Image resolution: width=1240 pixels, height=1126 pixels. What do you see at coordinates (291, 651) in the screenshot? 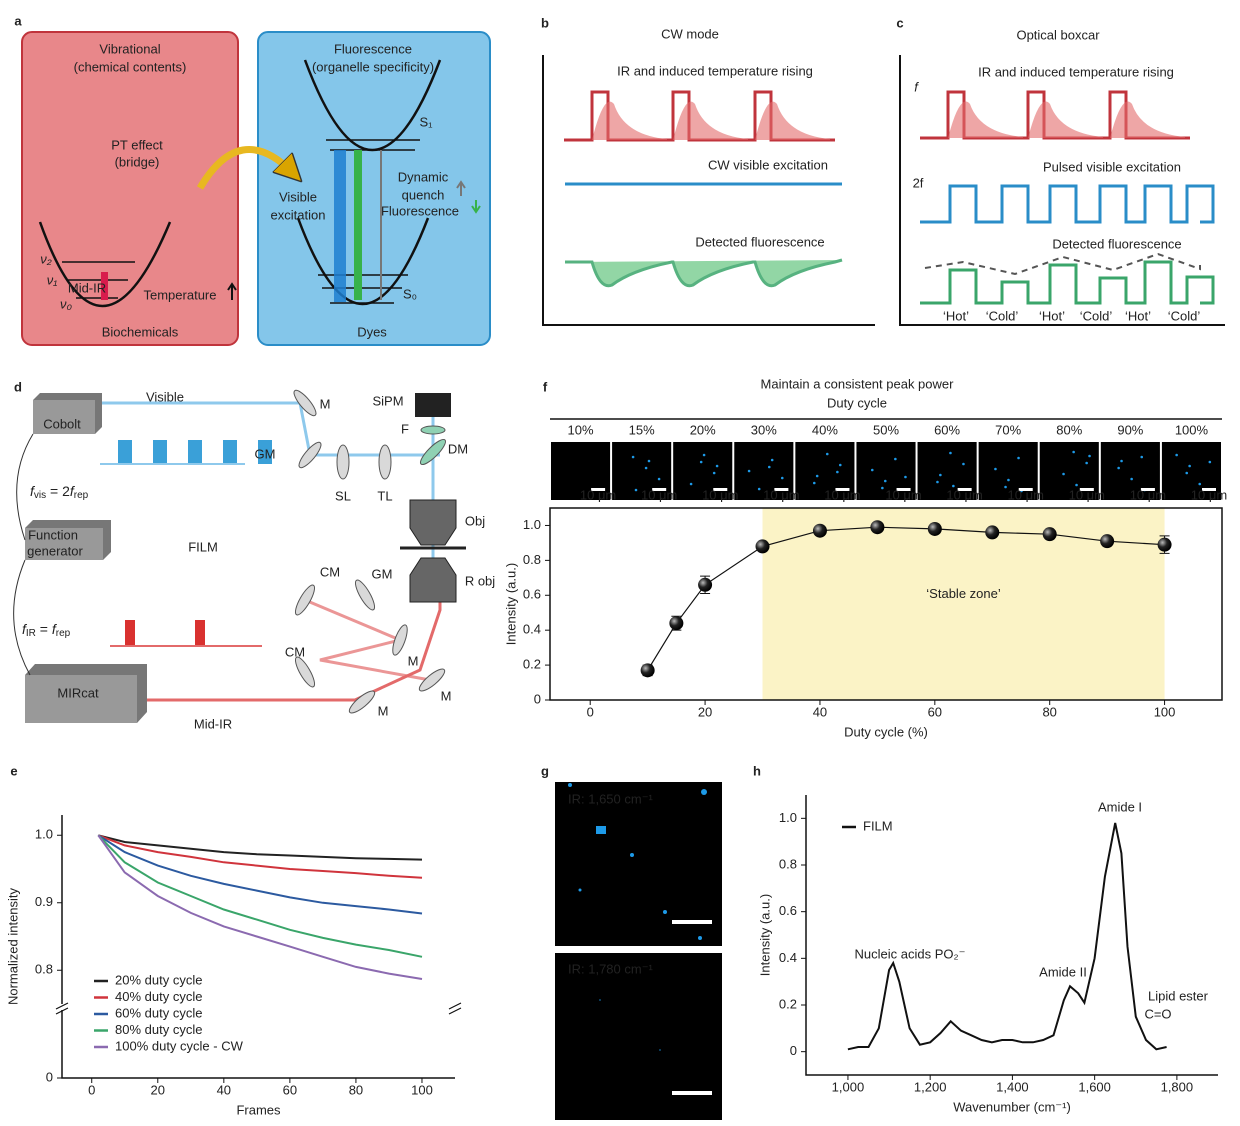
I see `ir-beam` at bounding box center [291, 651].